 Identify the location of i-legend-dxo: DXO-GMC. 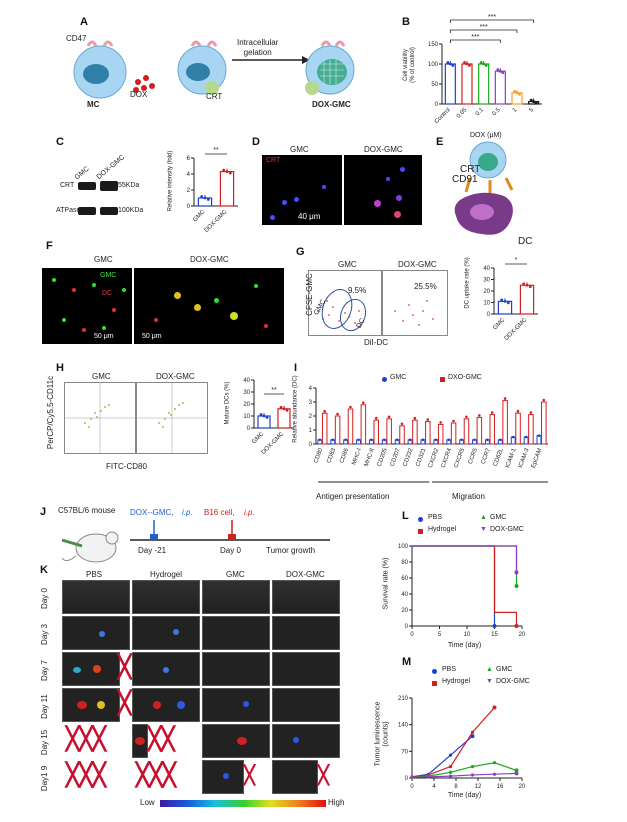
(465, 377).